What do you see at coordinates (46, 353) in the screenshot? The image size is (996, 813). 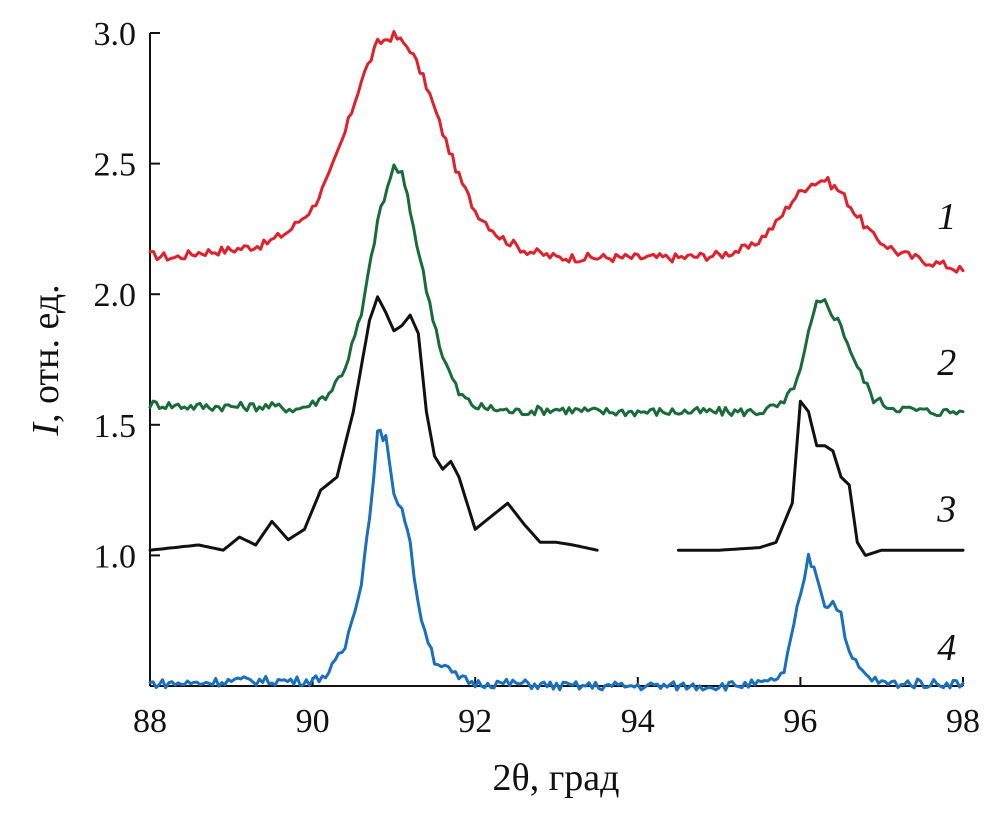 I see `y-axis-title-units: , отн. ед.` at bounding box center [46, 353].